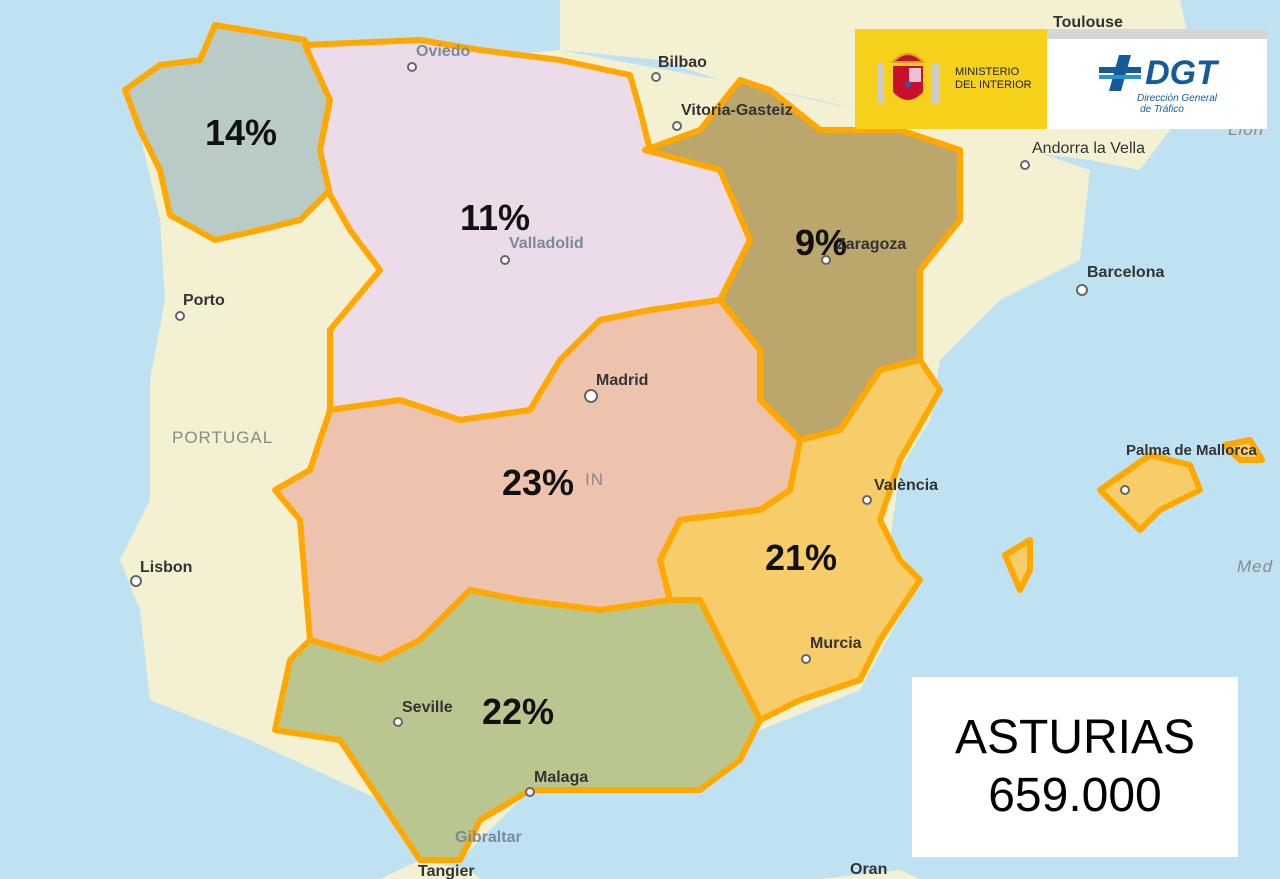 Image resolution: width=1280 pixels, height=879 pixels. I want to click on country-label-portugal: PORTUGAL, so click(222, 437).